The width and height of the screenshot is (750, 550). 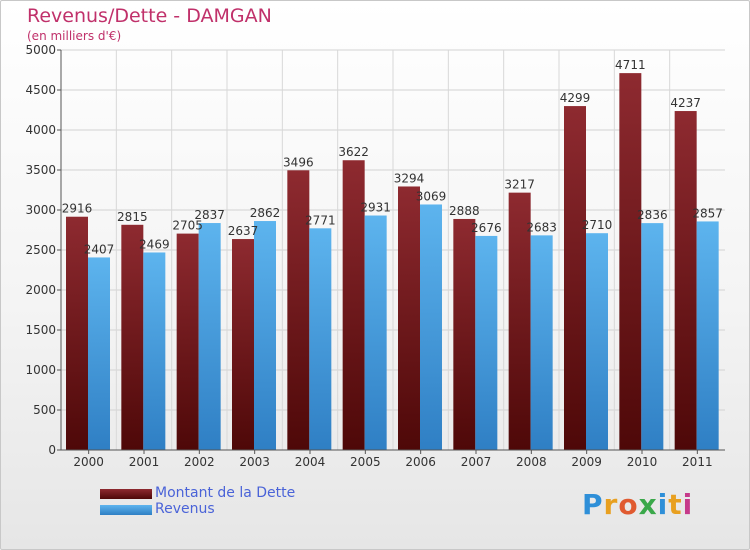 What do you see at coordinates (586, 462) in the screenshot?
I see `x-tick-label: 2009` at bounding box center [586, 462].